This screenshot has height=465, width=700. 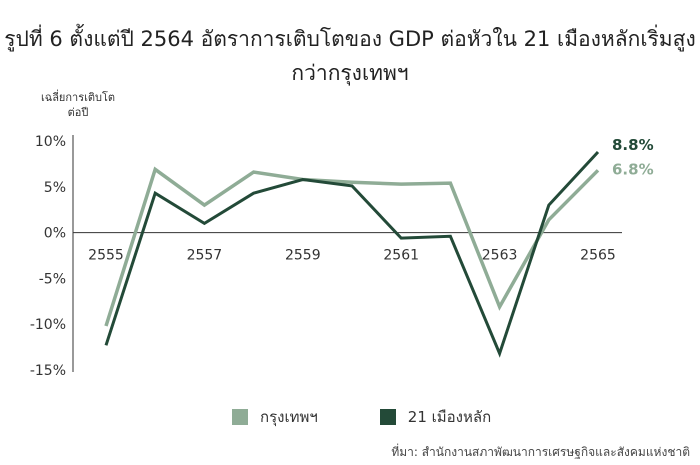 What do you see at coordinates (78, 105) in the screenshot?
I see `y-axis-label: เฉลี่ยการเติบโตต่อปี` at bounding box center [78, 105].